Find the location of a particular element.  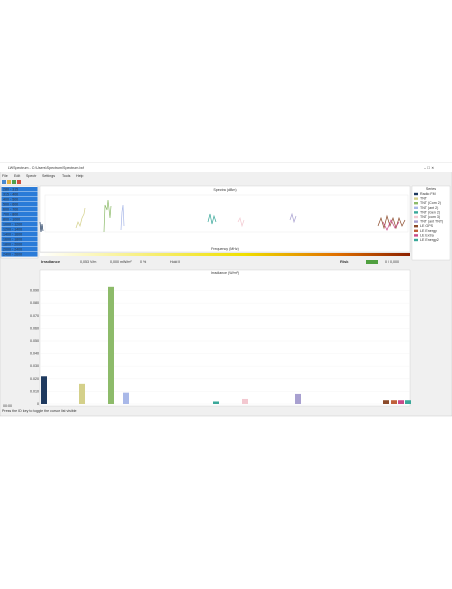

fields: 0,053 V/m 0,000 mW/m² 0 % Hold Il is located at coordinates (130, 262).